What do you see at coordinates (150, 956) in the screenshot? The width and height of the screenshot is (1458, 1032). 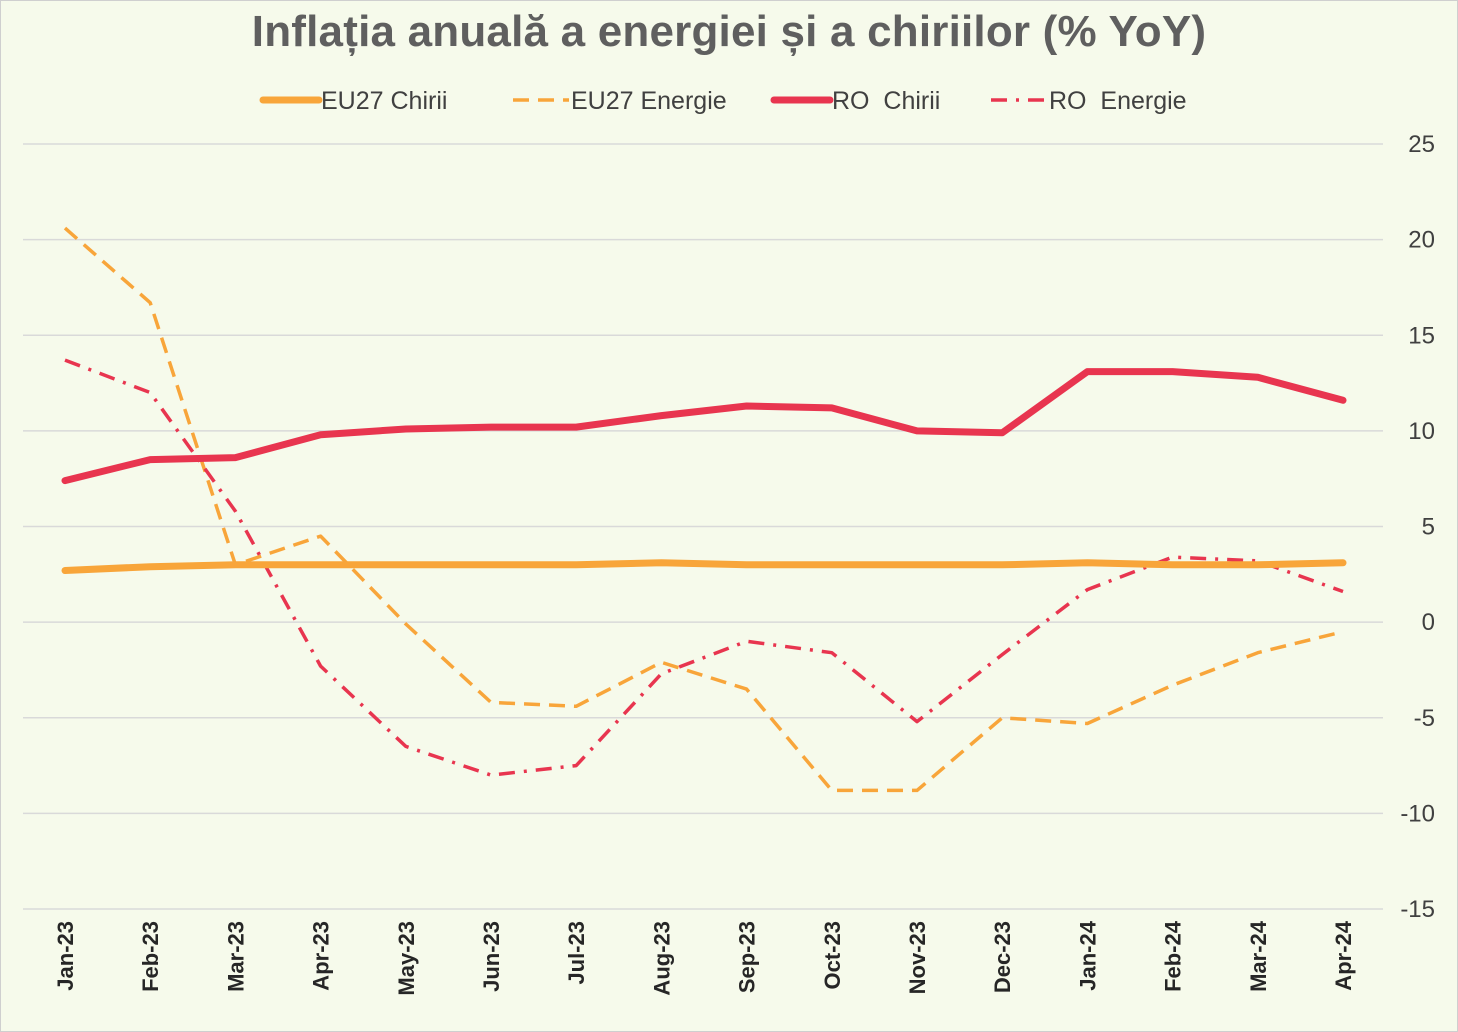 I see `x-tick-label: Feb-23` at bounding box center [150, 956].